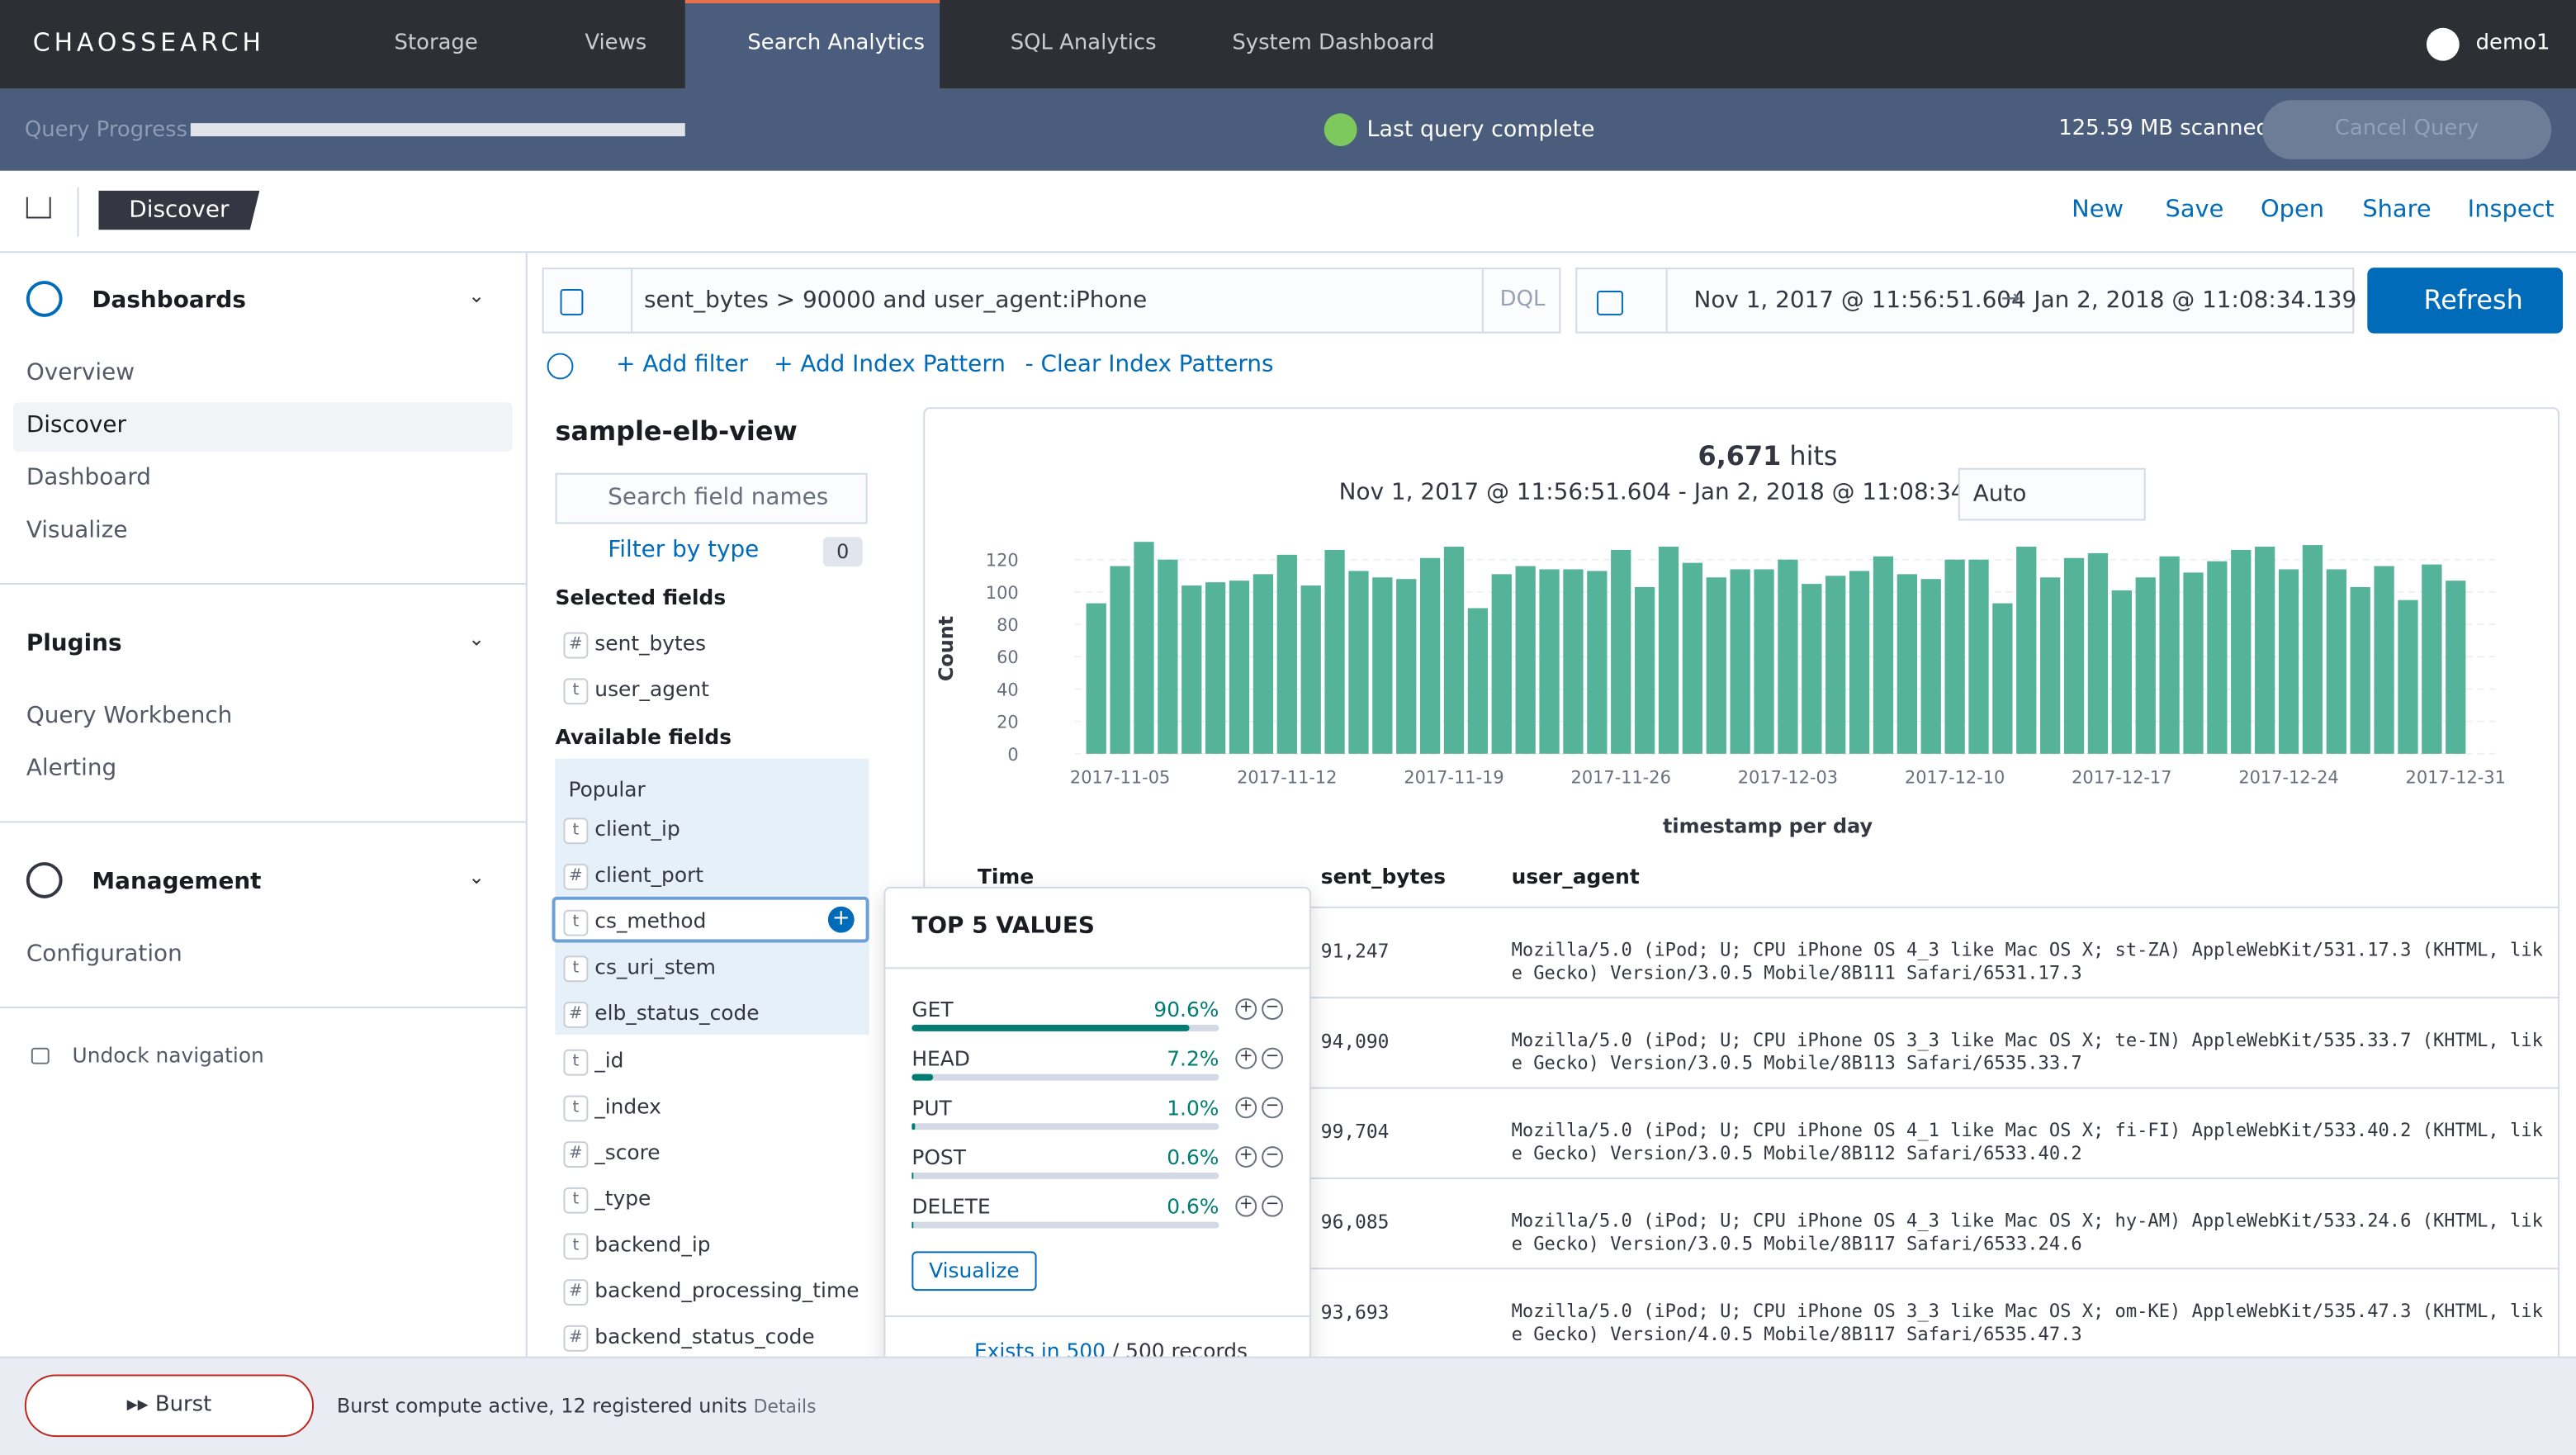  What do you see at coordinates (609, 1060) in the screenshot?
I see `field-name: _id` at bounding box center [609, 1060].